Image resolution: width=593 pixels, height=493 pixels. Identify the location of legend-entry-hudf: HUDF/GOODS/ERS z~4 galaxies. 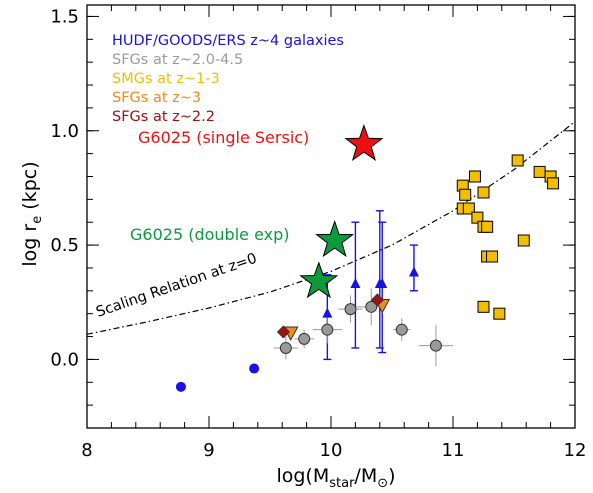
(228, 41).